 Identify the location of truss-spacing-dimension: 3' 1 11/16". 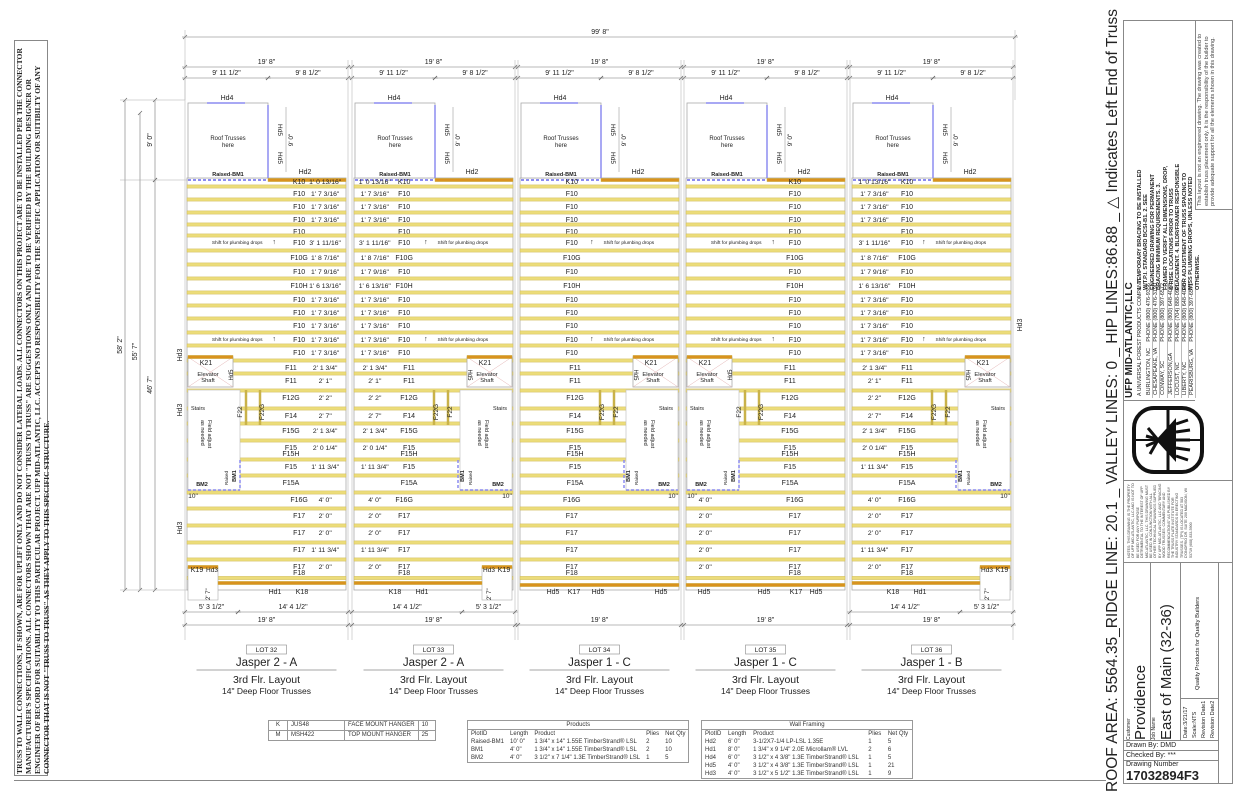
(375, 243).